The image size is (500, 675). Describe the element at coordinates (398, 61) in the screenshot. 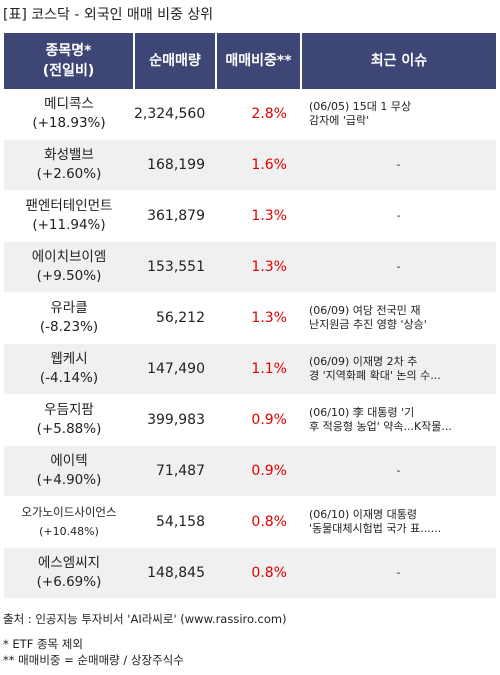

I see `header-recent-issue: 최근 이슈` at that location.